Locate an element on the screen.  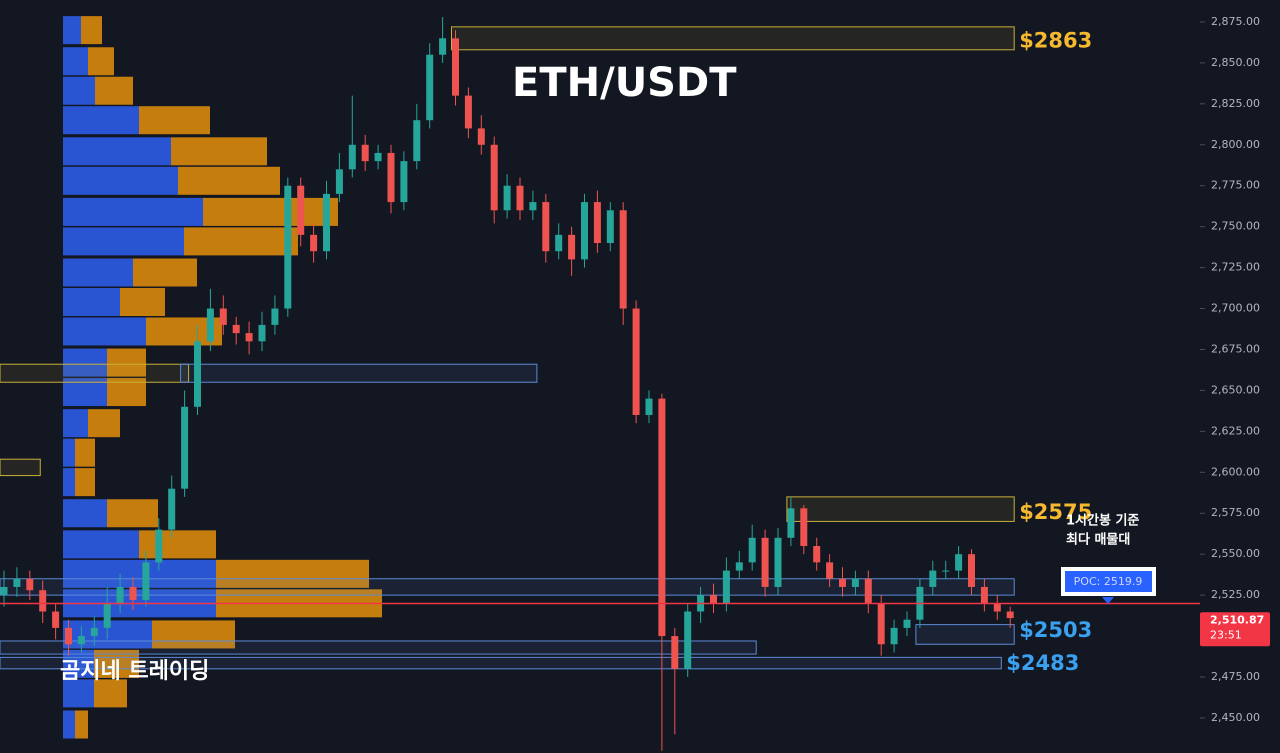
y-tick-label: 2,825.00 is located at coordinates (1235, 103).